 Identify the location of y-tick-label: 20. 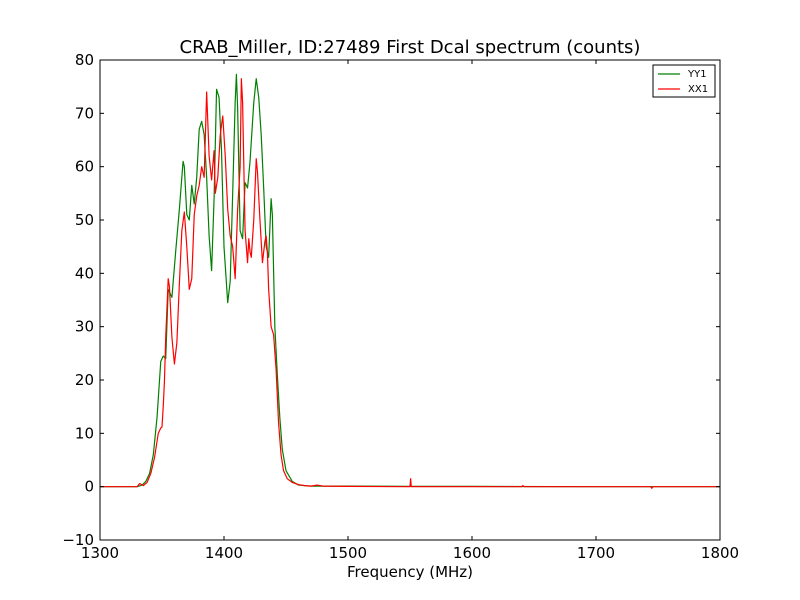
(84, 380).